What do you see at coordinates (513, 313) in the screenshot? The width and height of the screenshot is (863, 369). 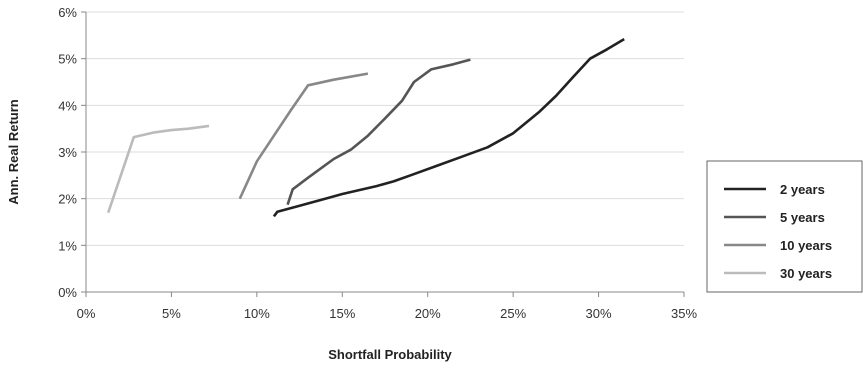 I see `x-tick-label: 25%` at bounding box center [513, 313].